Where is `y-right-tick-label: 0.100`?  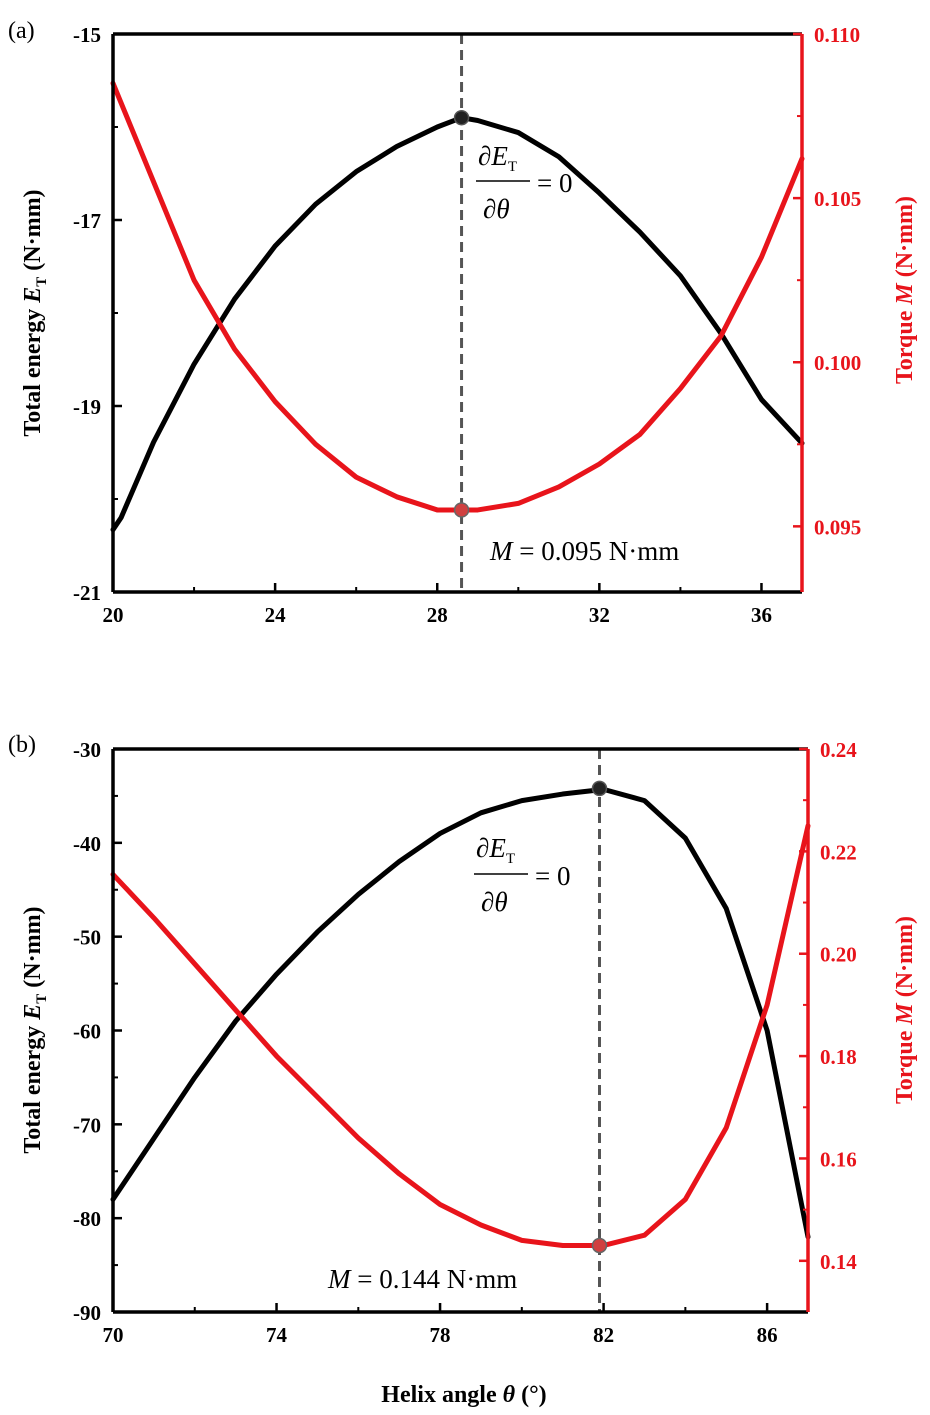
y-right-tick-label: 0.100 is located at coordinates (837, 363).